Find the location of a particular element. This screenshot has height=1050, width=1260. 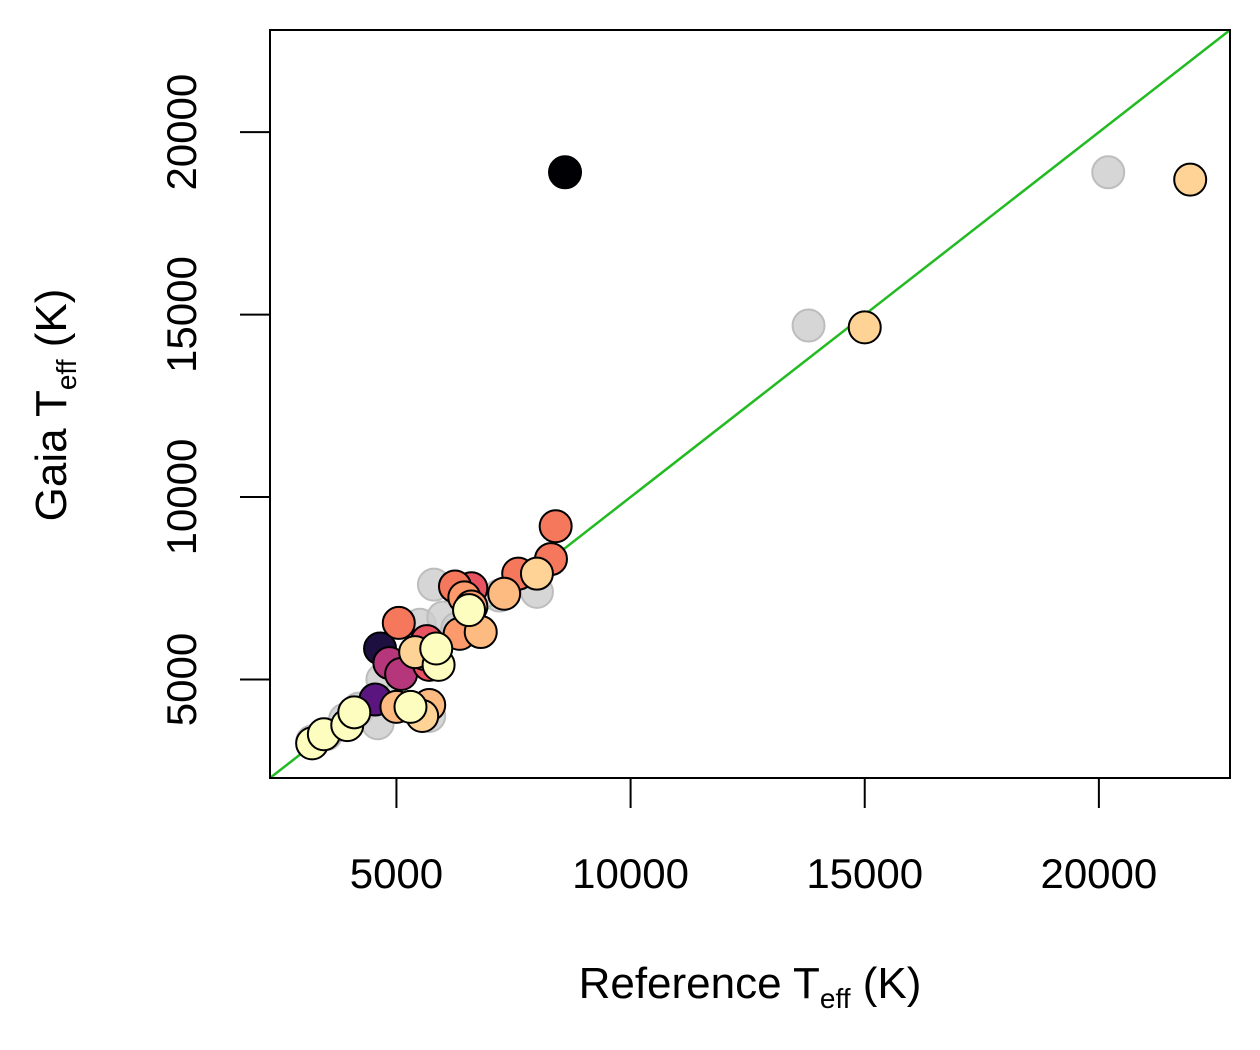

y-axis: 5000 10000 15000 20000 is located at coordinates (214, 400).